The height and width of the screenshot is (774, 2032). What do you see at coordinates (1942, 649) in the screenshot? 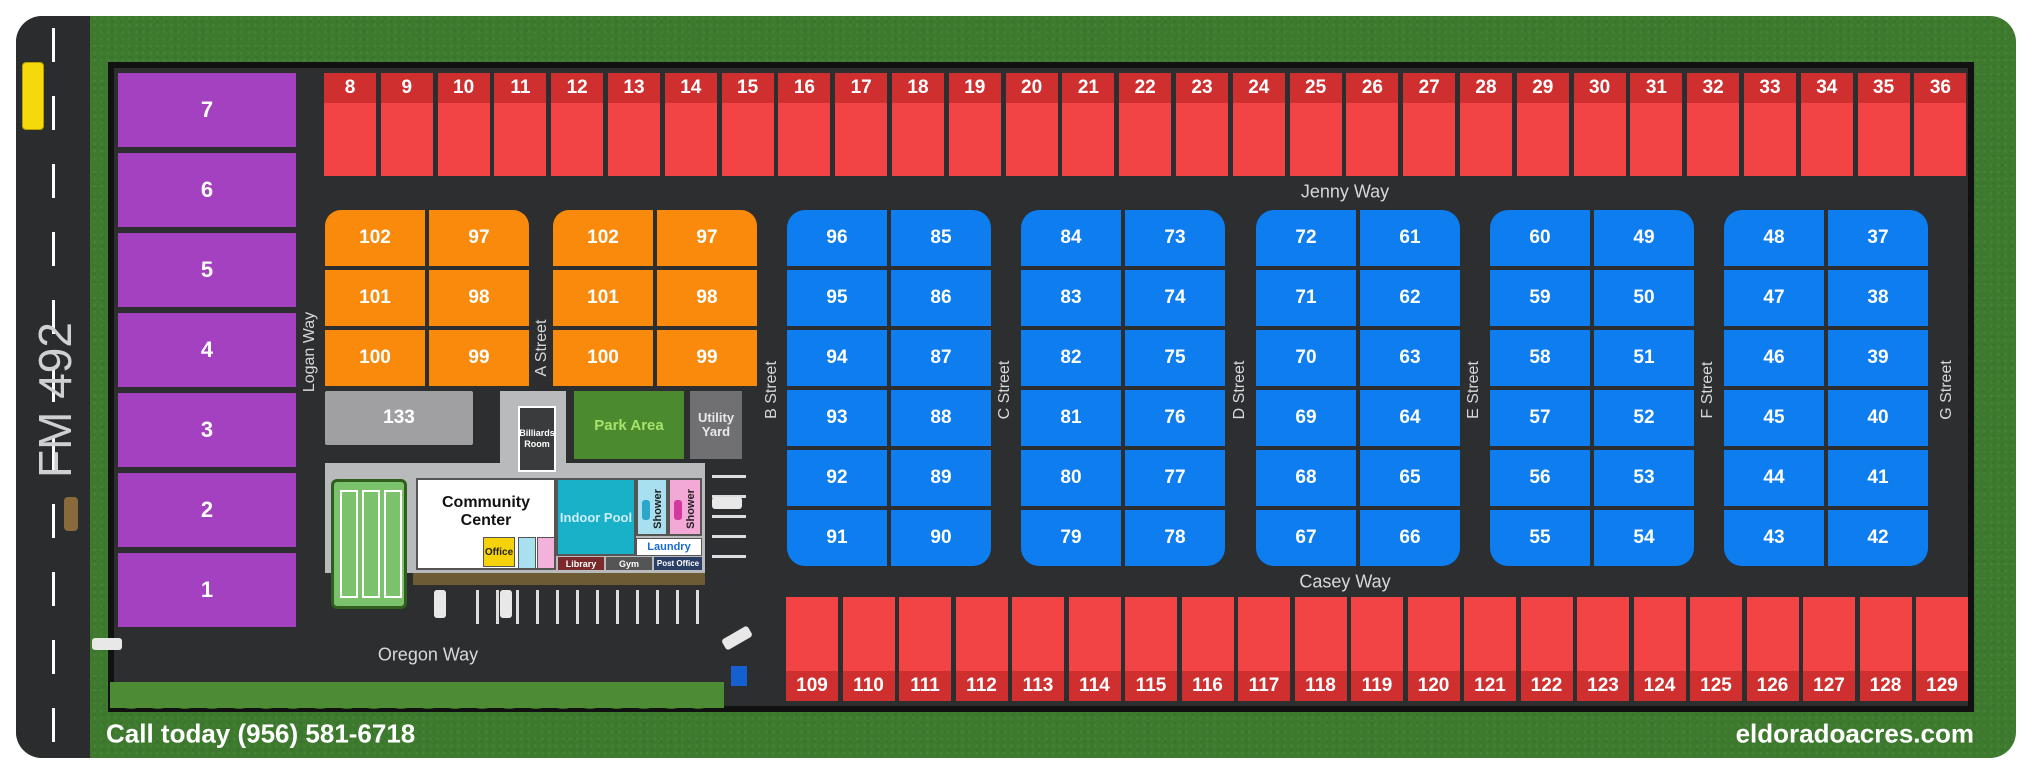
I see `lot-bottom-row: 129` at bounding box center [1942, 649].